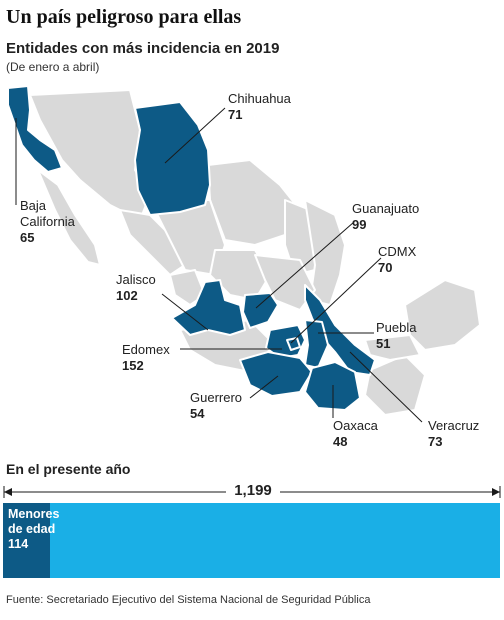 This screenshot has width=504, height=620. What do you see at coordinates (340, 441) in the screenshot?
I see `state-value: 48` at bounding box center [340, 441].